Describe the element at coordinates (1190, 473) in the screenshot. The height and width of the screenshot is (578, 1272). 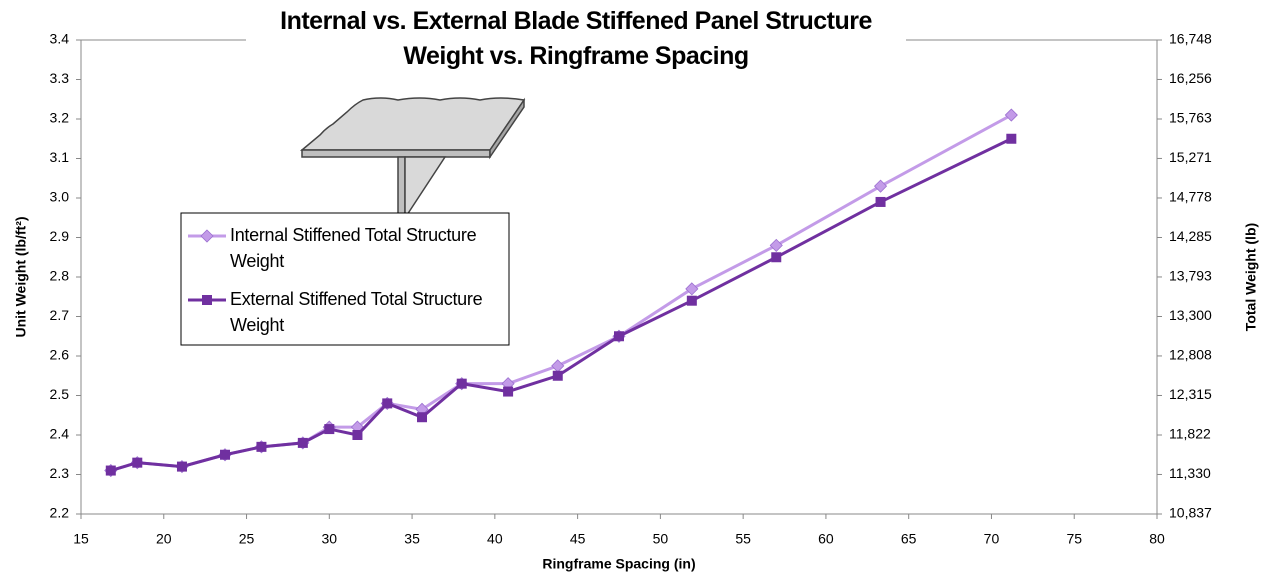
I see `y2-tick-label: 11,330` at that location.